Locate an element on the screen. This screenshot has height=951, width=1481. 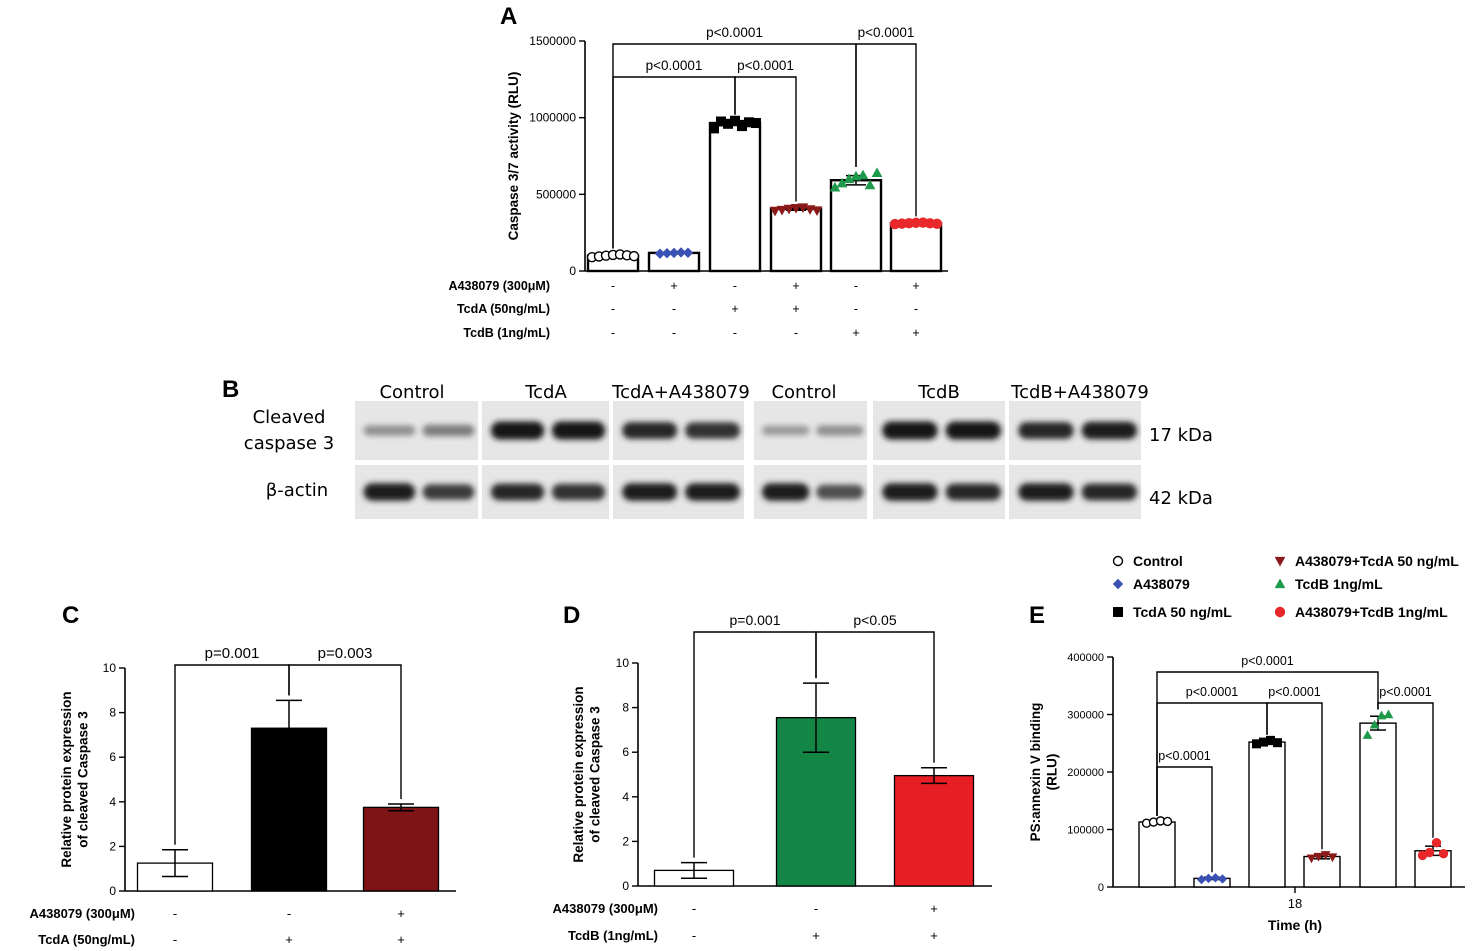
molecular-weight-label: 17 kDa is located at coordinates (1181, 435).